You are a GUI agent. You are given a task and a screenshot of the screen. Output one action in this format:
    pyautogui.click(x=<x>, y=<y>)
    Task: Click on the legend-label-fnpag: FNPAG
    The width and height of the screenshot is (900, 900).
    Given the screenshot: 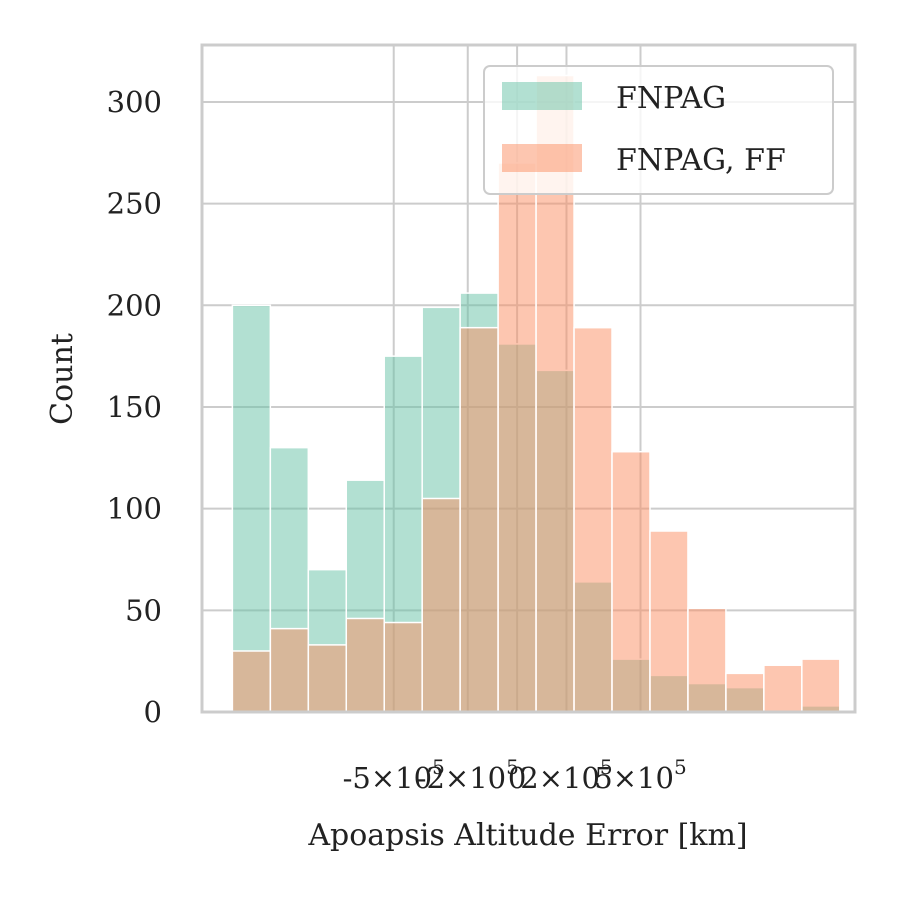 What is the action you would take?
    pyautogui.click(x=671, y=98)
    